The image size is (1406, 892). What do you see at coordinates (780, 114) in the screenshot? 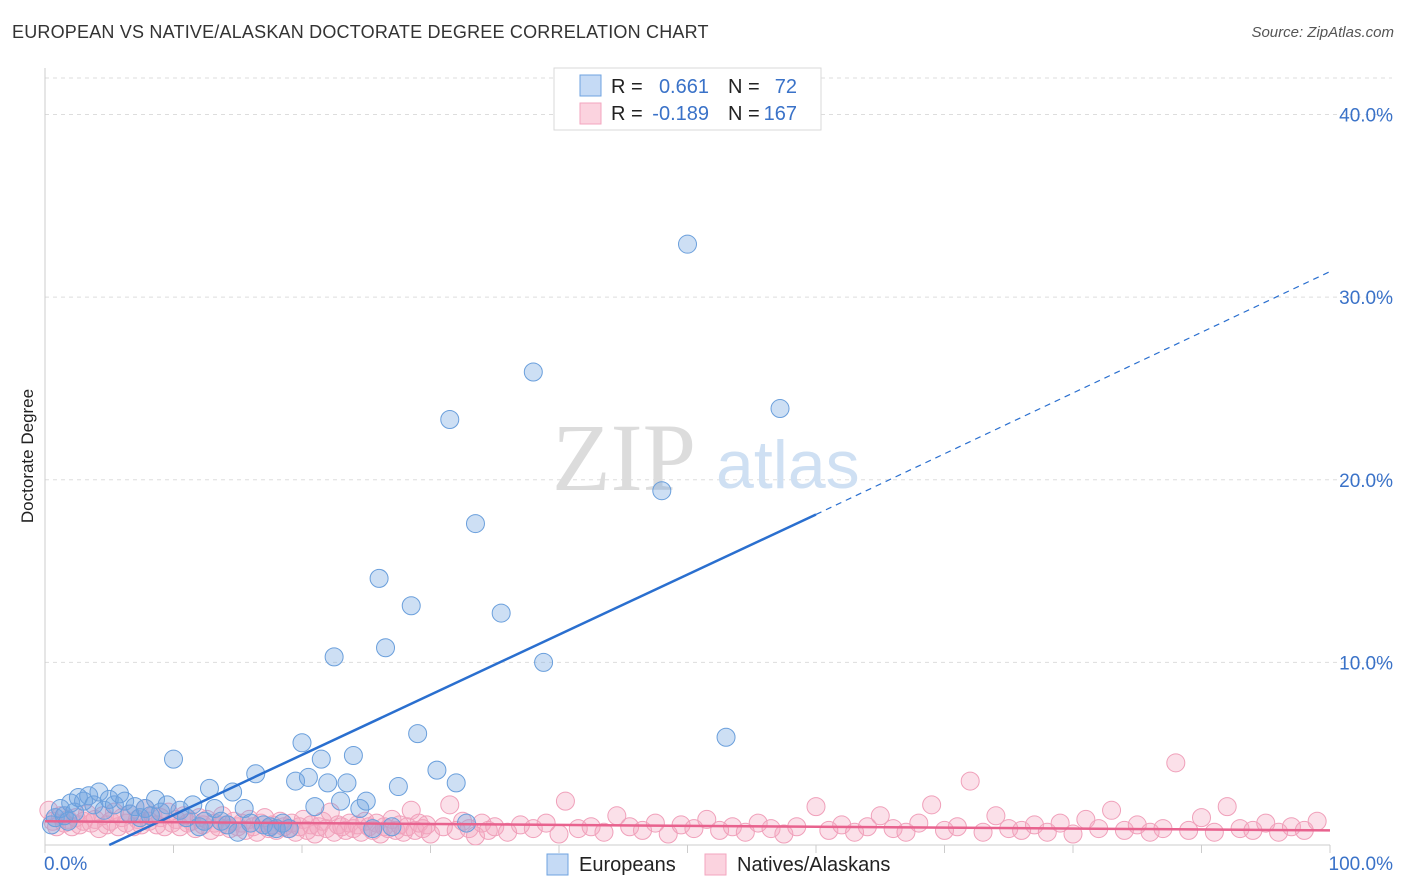
I see `legend-n-value-2: 167` at bounding box center [780, 114].